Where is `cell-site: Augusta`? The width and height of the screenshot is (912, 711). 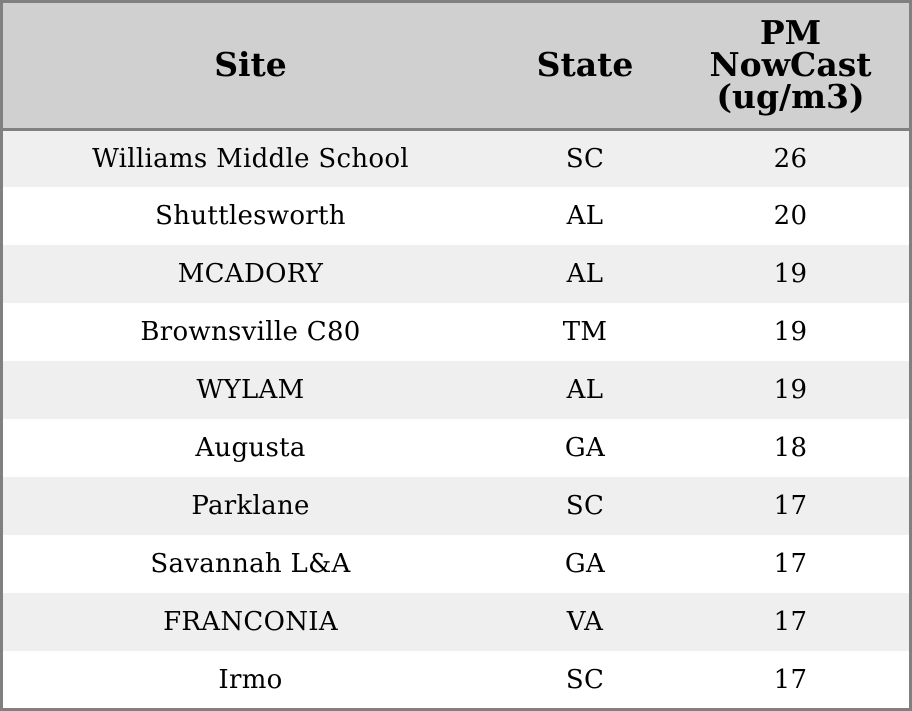
cell-site: Augusta is located at coordinates (250, 448).